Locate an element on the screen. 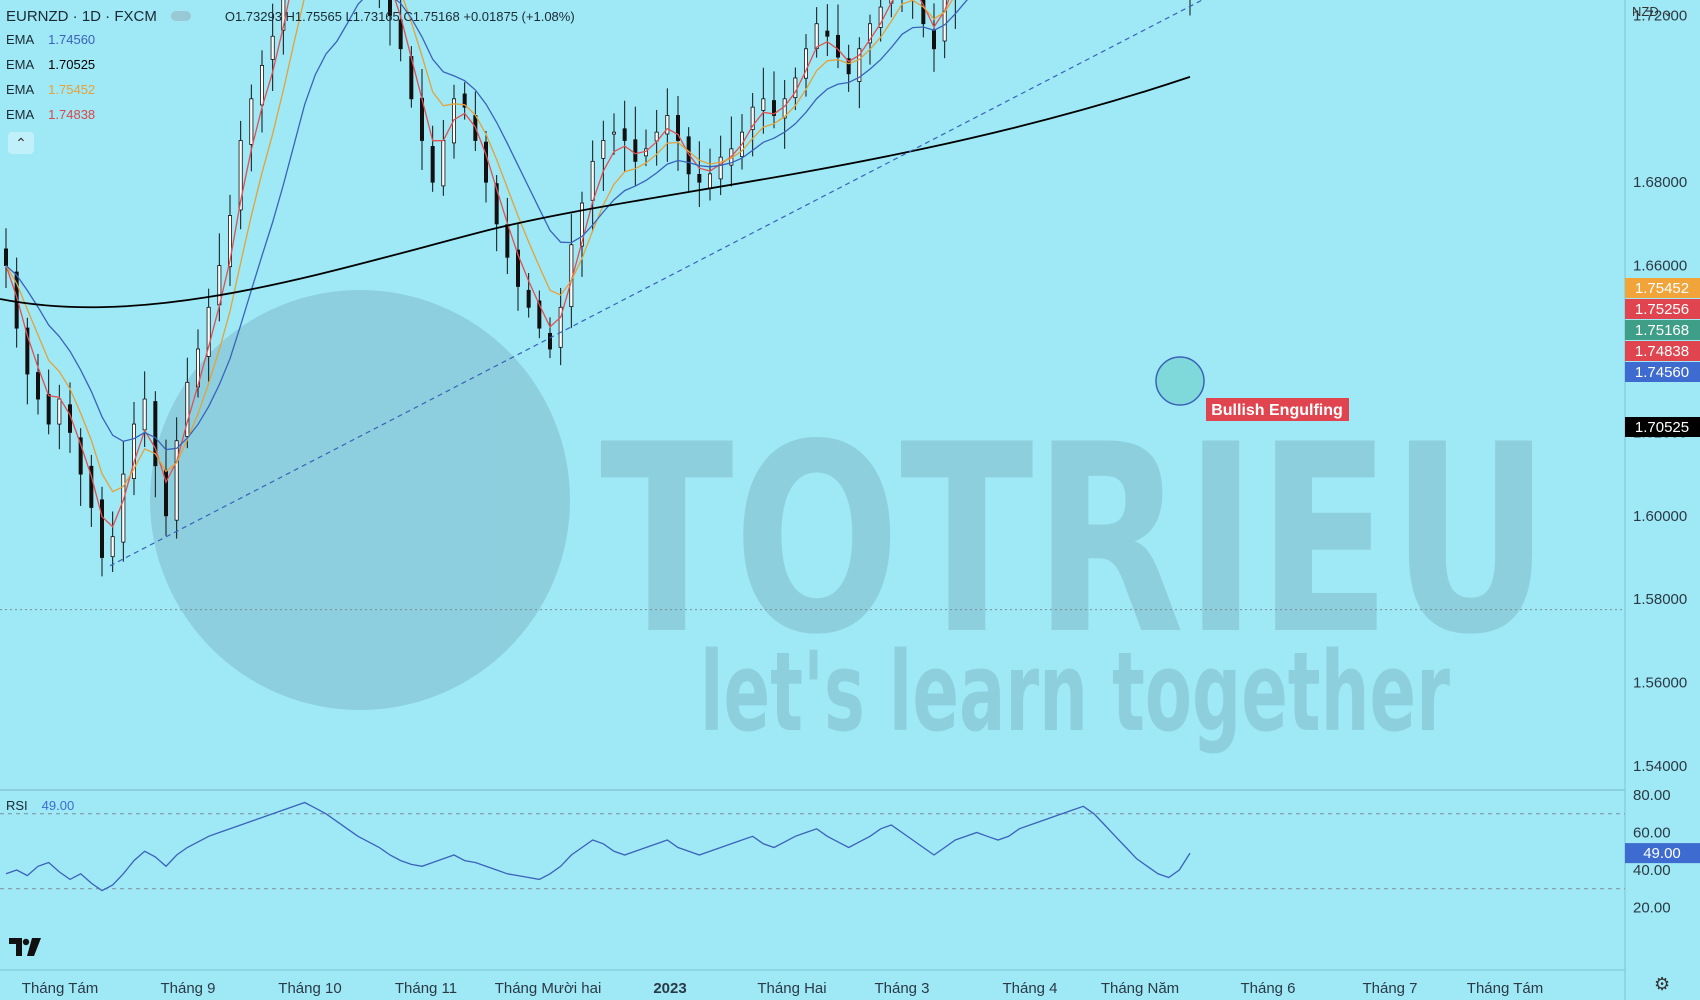 This screenshot has height=1000, width=1700. collapse-legend-button: ⌃ is located at coordinates (21, 143).